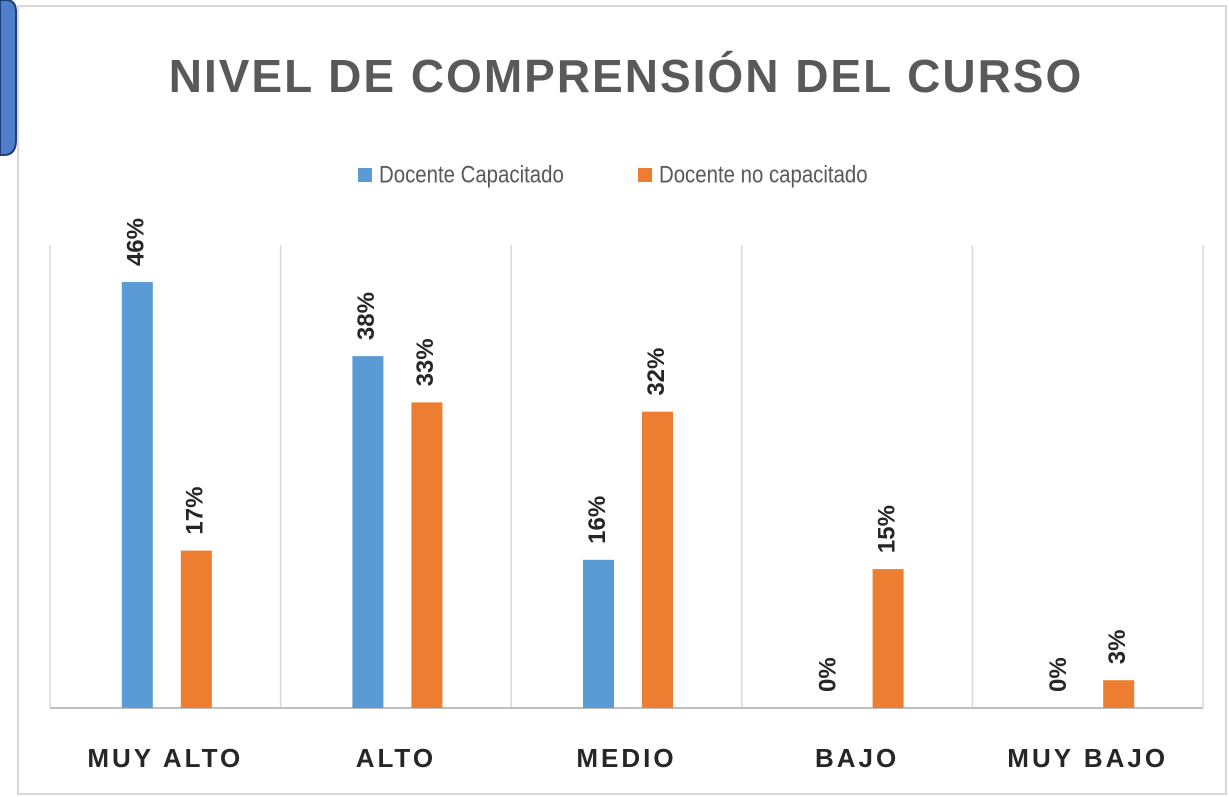  I want to click on x-tick-label: MUY ALTO, so click(165, 758).